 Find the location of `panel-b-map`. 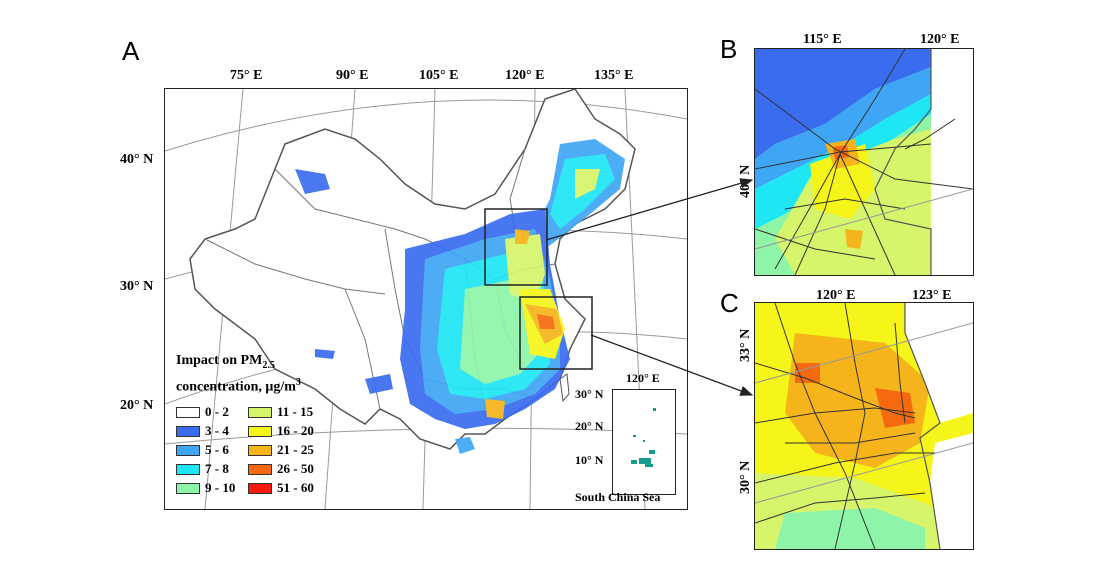

panel-b-map is located at coordinates (864, 162).